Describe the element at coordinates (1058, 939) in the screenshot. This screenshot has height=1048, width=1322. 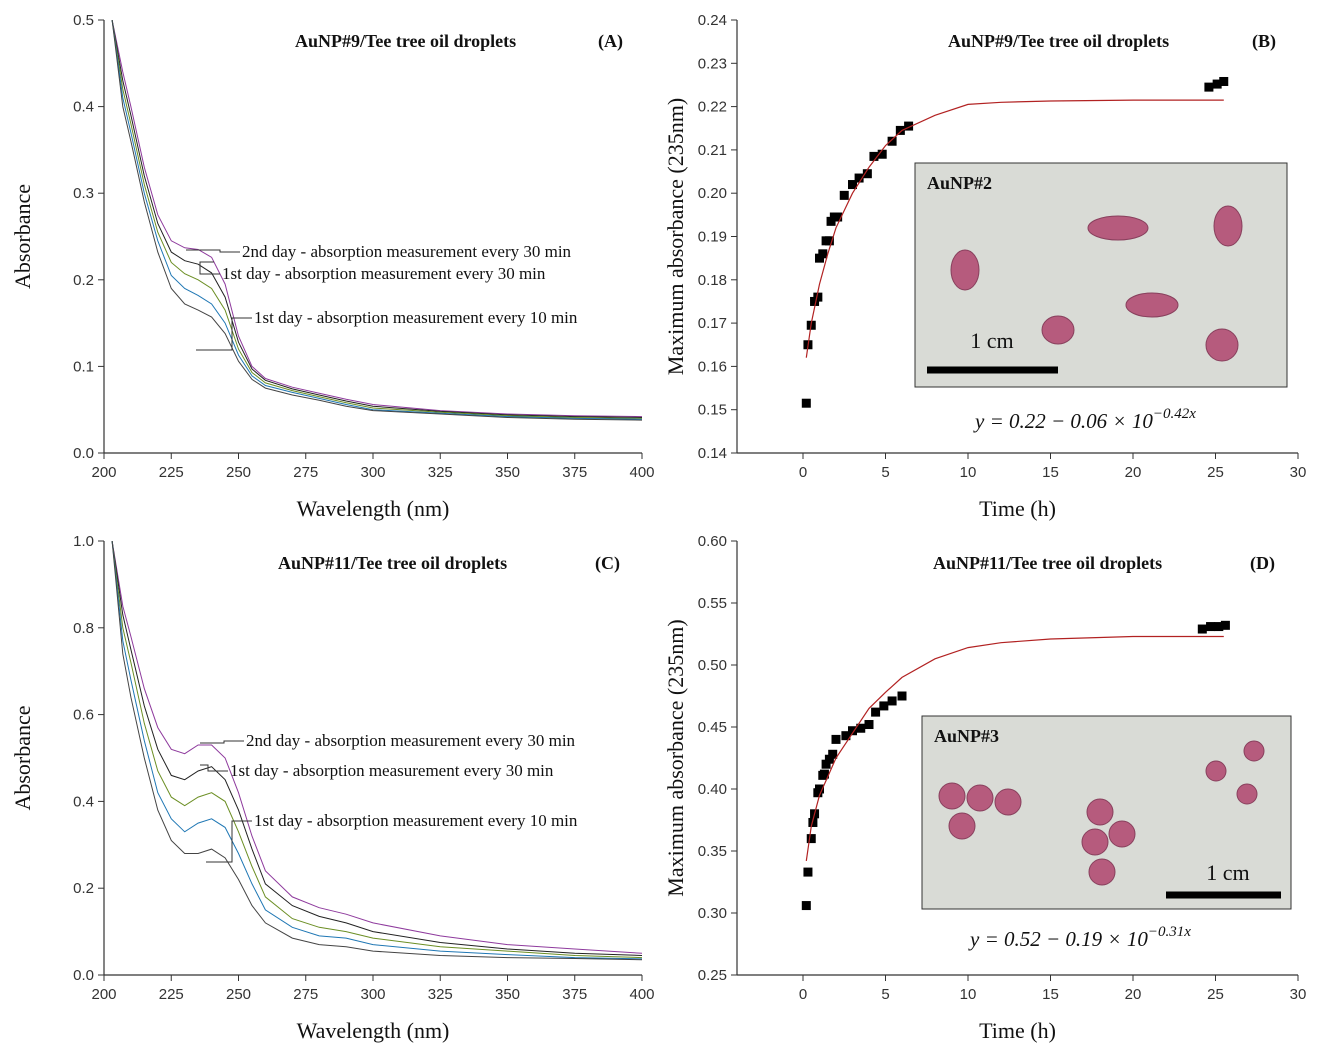
I see `equation-main: y = 0.52 − 0.19 × 10` at that location.